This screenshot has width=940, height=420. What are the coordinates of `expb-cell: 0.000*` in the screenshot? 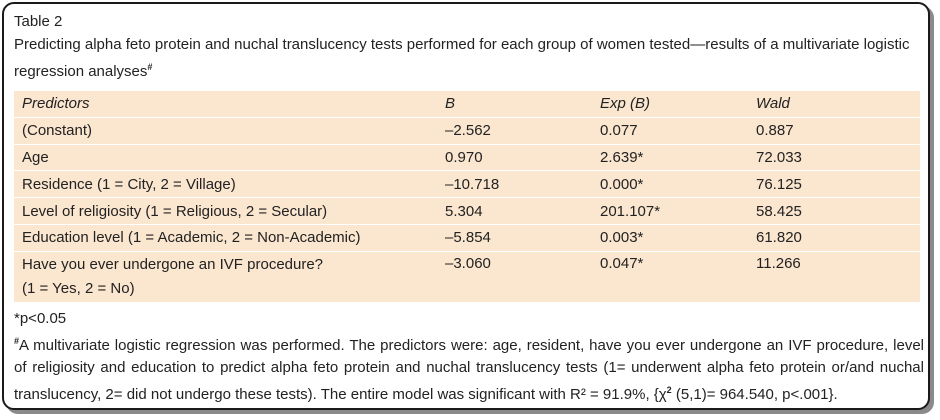 It's located at (670, 184).